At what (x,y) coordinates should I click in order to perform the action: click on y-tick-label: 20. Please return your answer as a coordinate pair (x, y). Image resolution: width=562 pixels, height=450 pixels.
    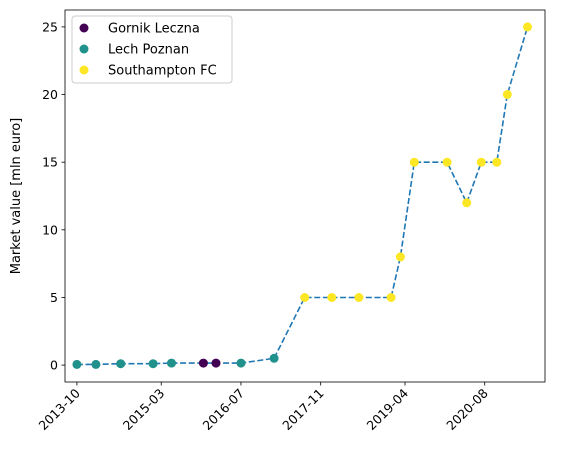
    Looking at the image, I should click on (50, 94).